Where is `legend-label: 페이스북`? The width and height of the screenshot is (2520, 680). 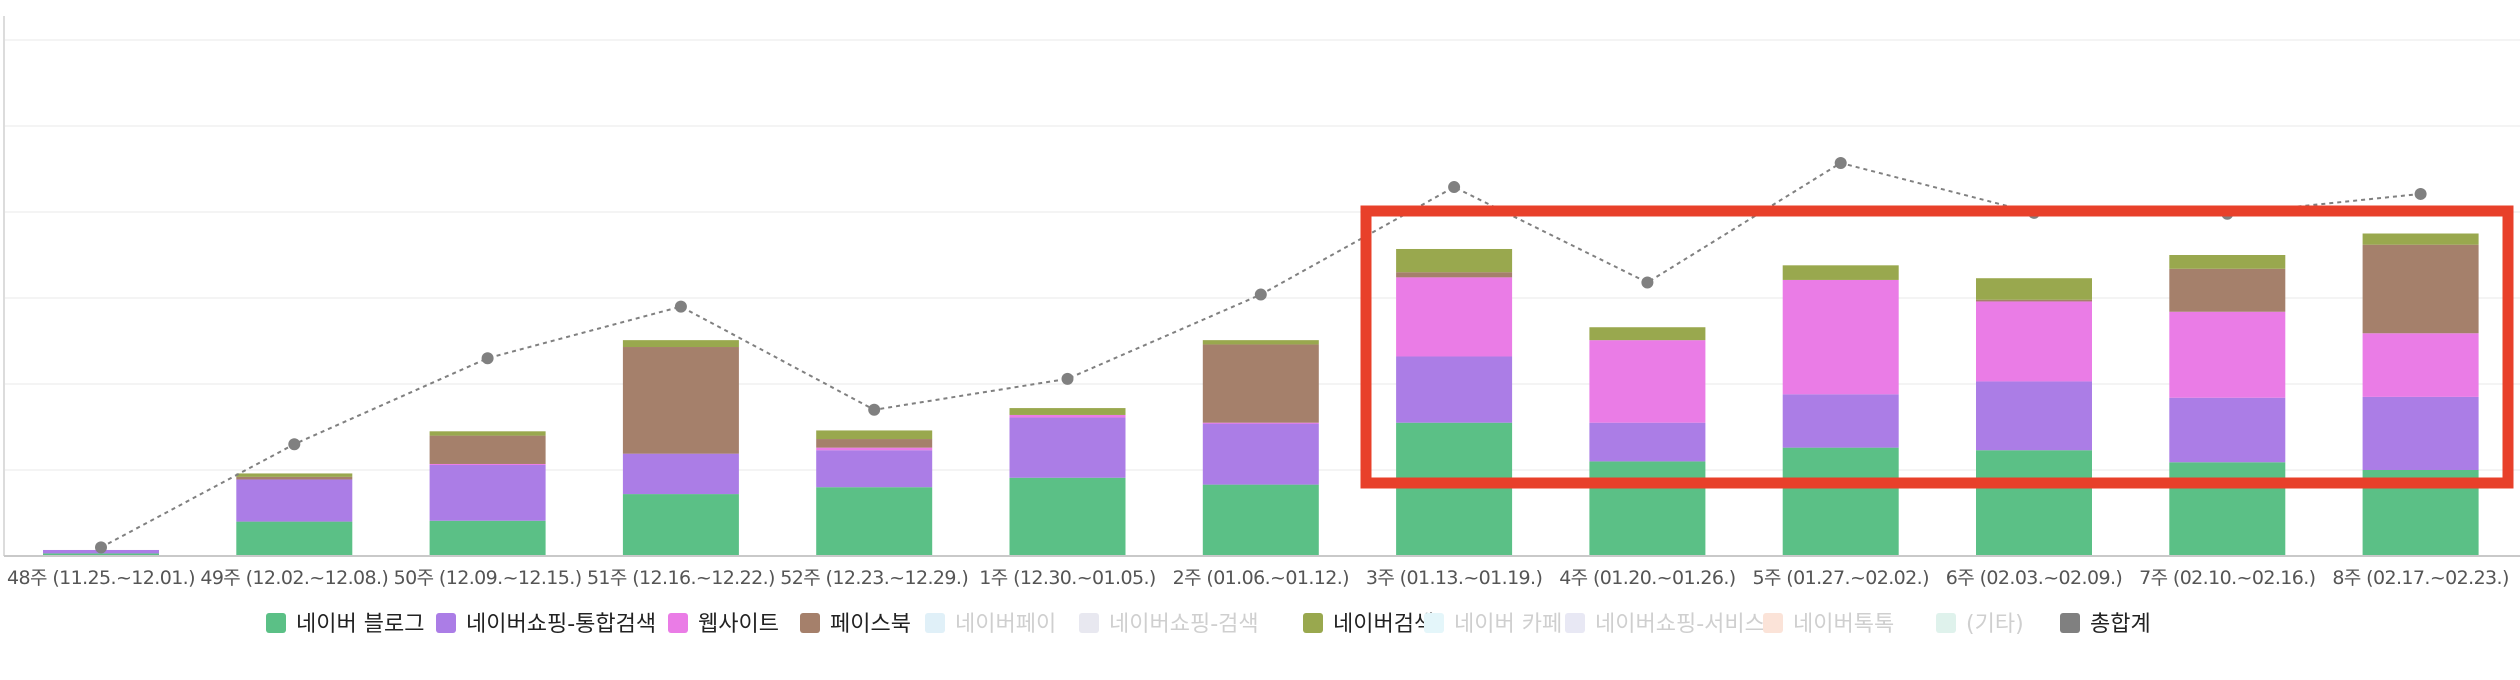
legend-label: 페이스북 is located at coordinates (870, 624).